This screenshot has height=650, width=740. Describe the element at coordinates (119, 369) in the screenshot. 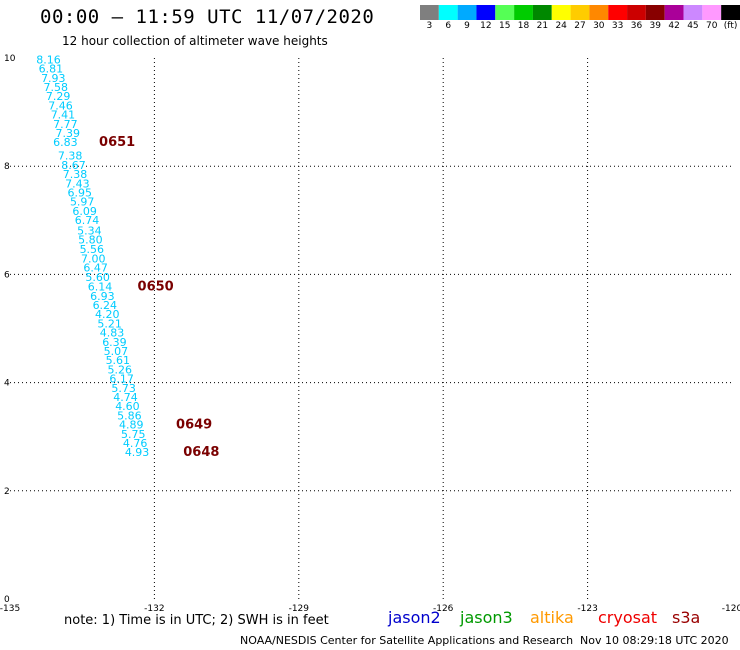

I see `wave-height-point: 5.26` at that location.